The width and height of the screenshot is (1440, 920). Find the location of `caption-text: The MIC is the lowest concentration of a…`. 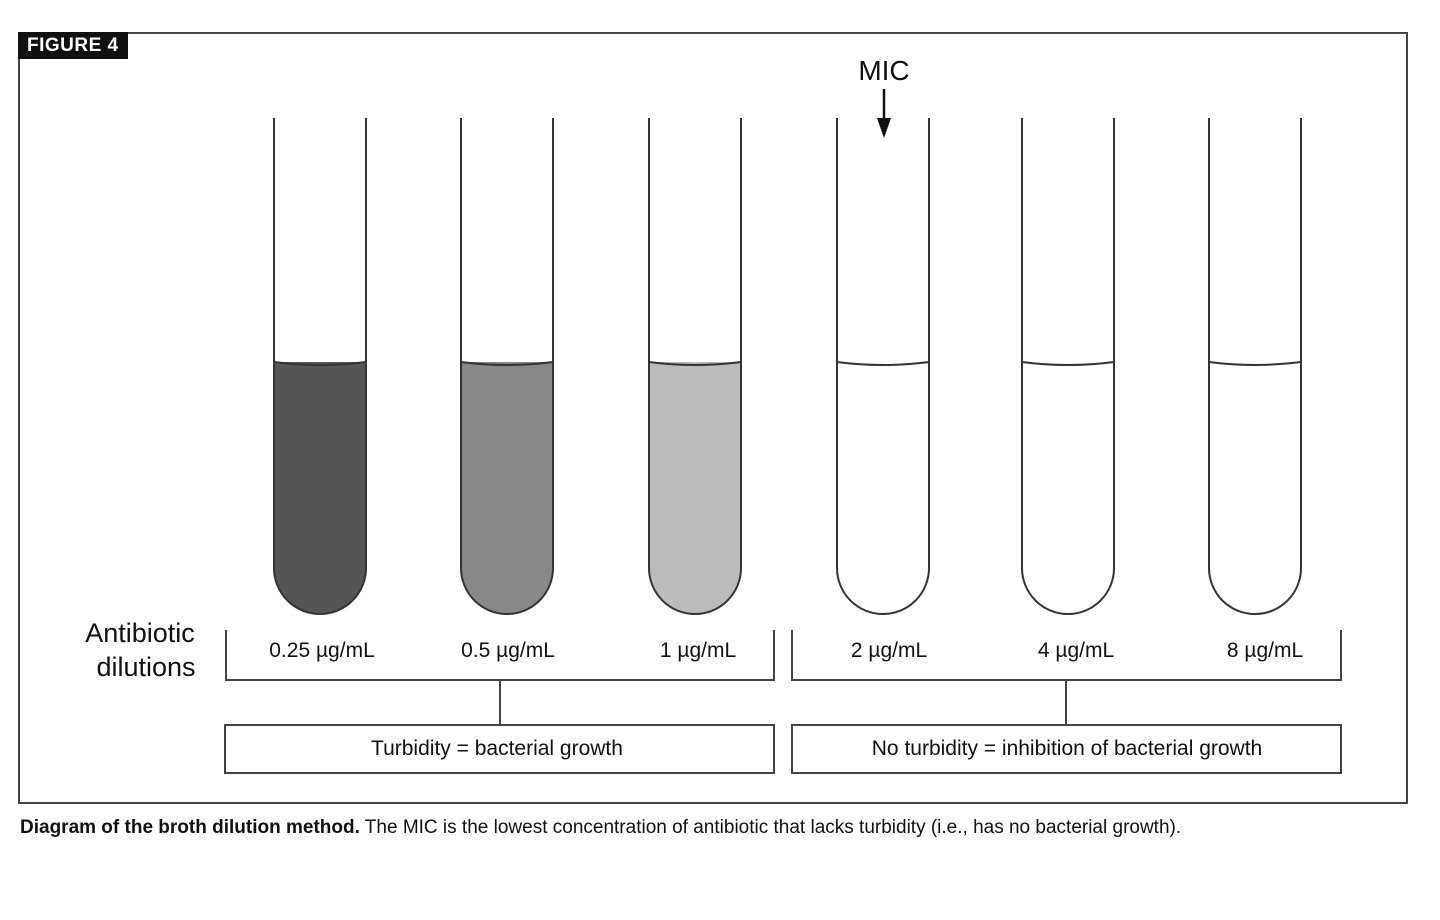

caption-text: The MIC is the lowest concentration of a… is located at coordinates (770, 827).